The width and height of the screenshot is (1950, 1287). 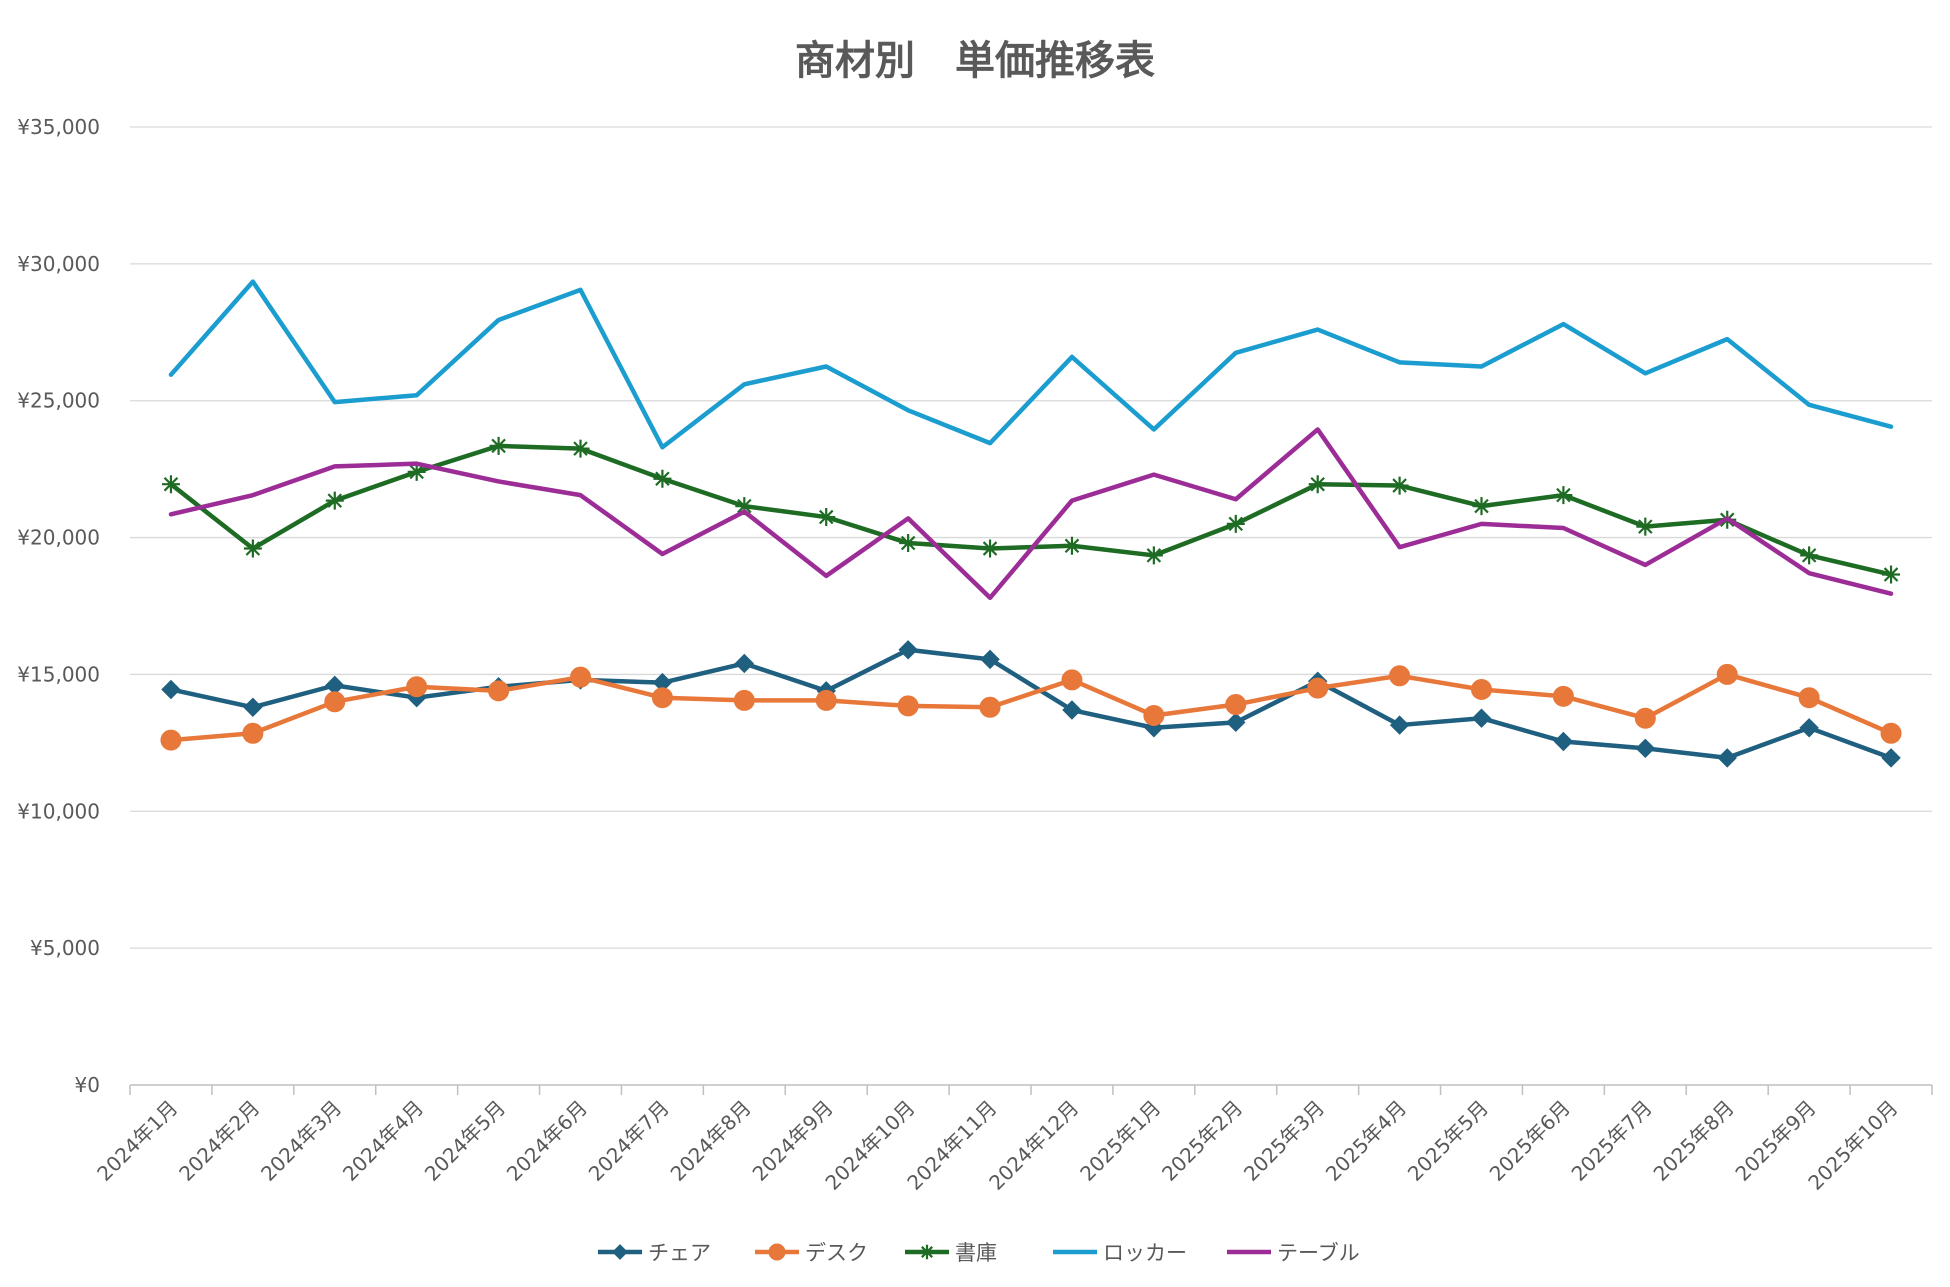 I want to click on series-ロッカー, so click(x=1031, y=364).